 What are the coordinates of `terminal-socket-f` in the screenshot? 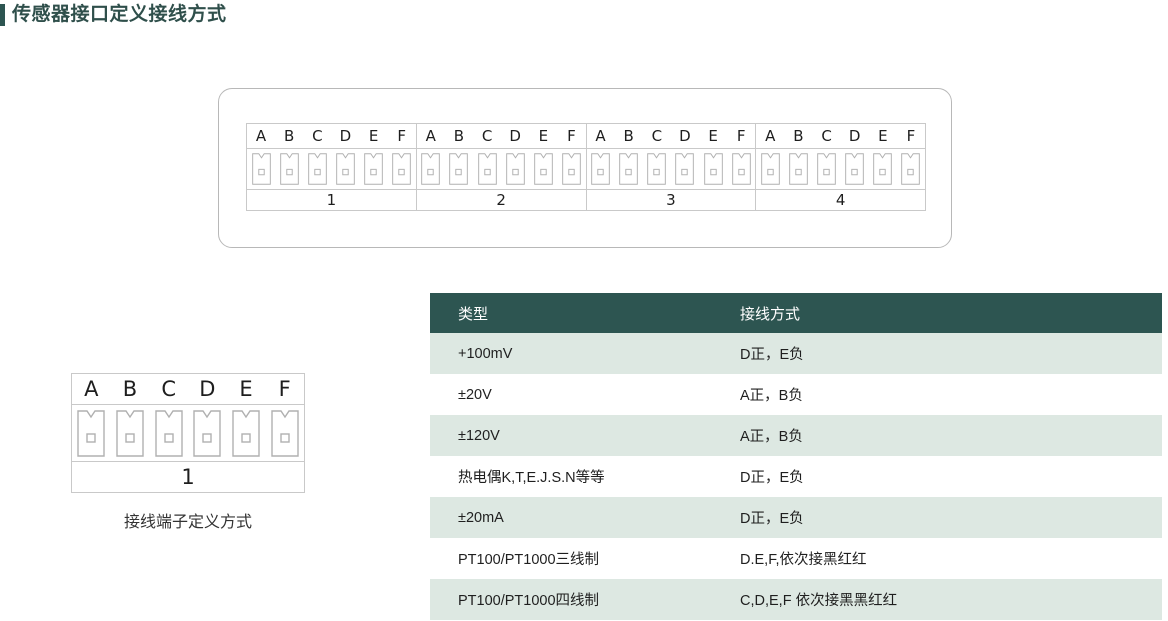 It's located at (402, 169).